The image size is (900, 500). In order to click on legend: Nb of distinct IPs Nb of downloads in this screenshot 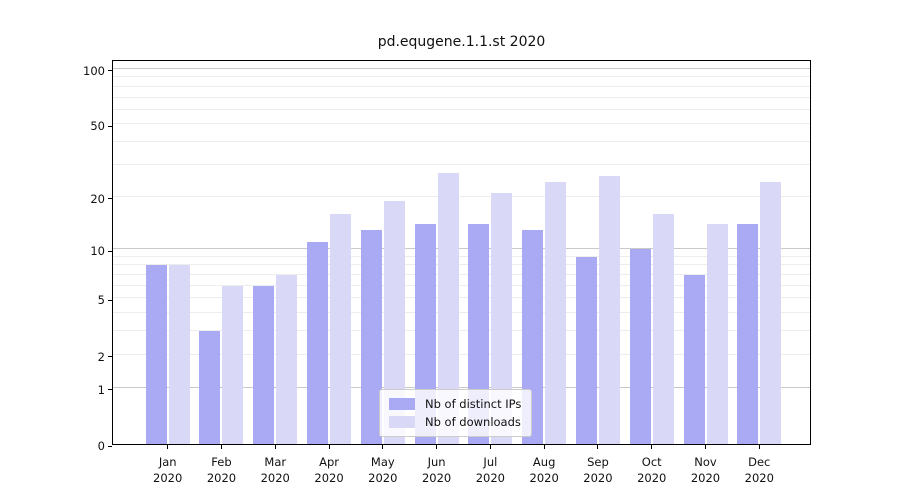, I will do `click(456, 413)`.